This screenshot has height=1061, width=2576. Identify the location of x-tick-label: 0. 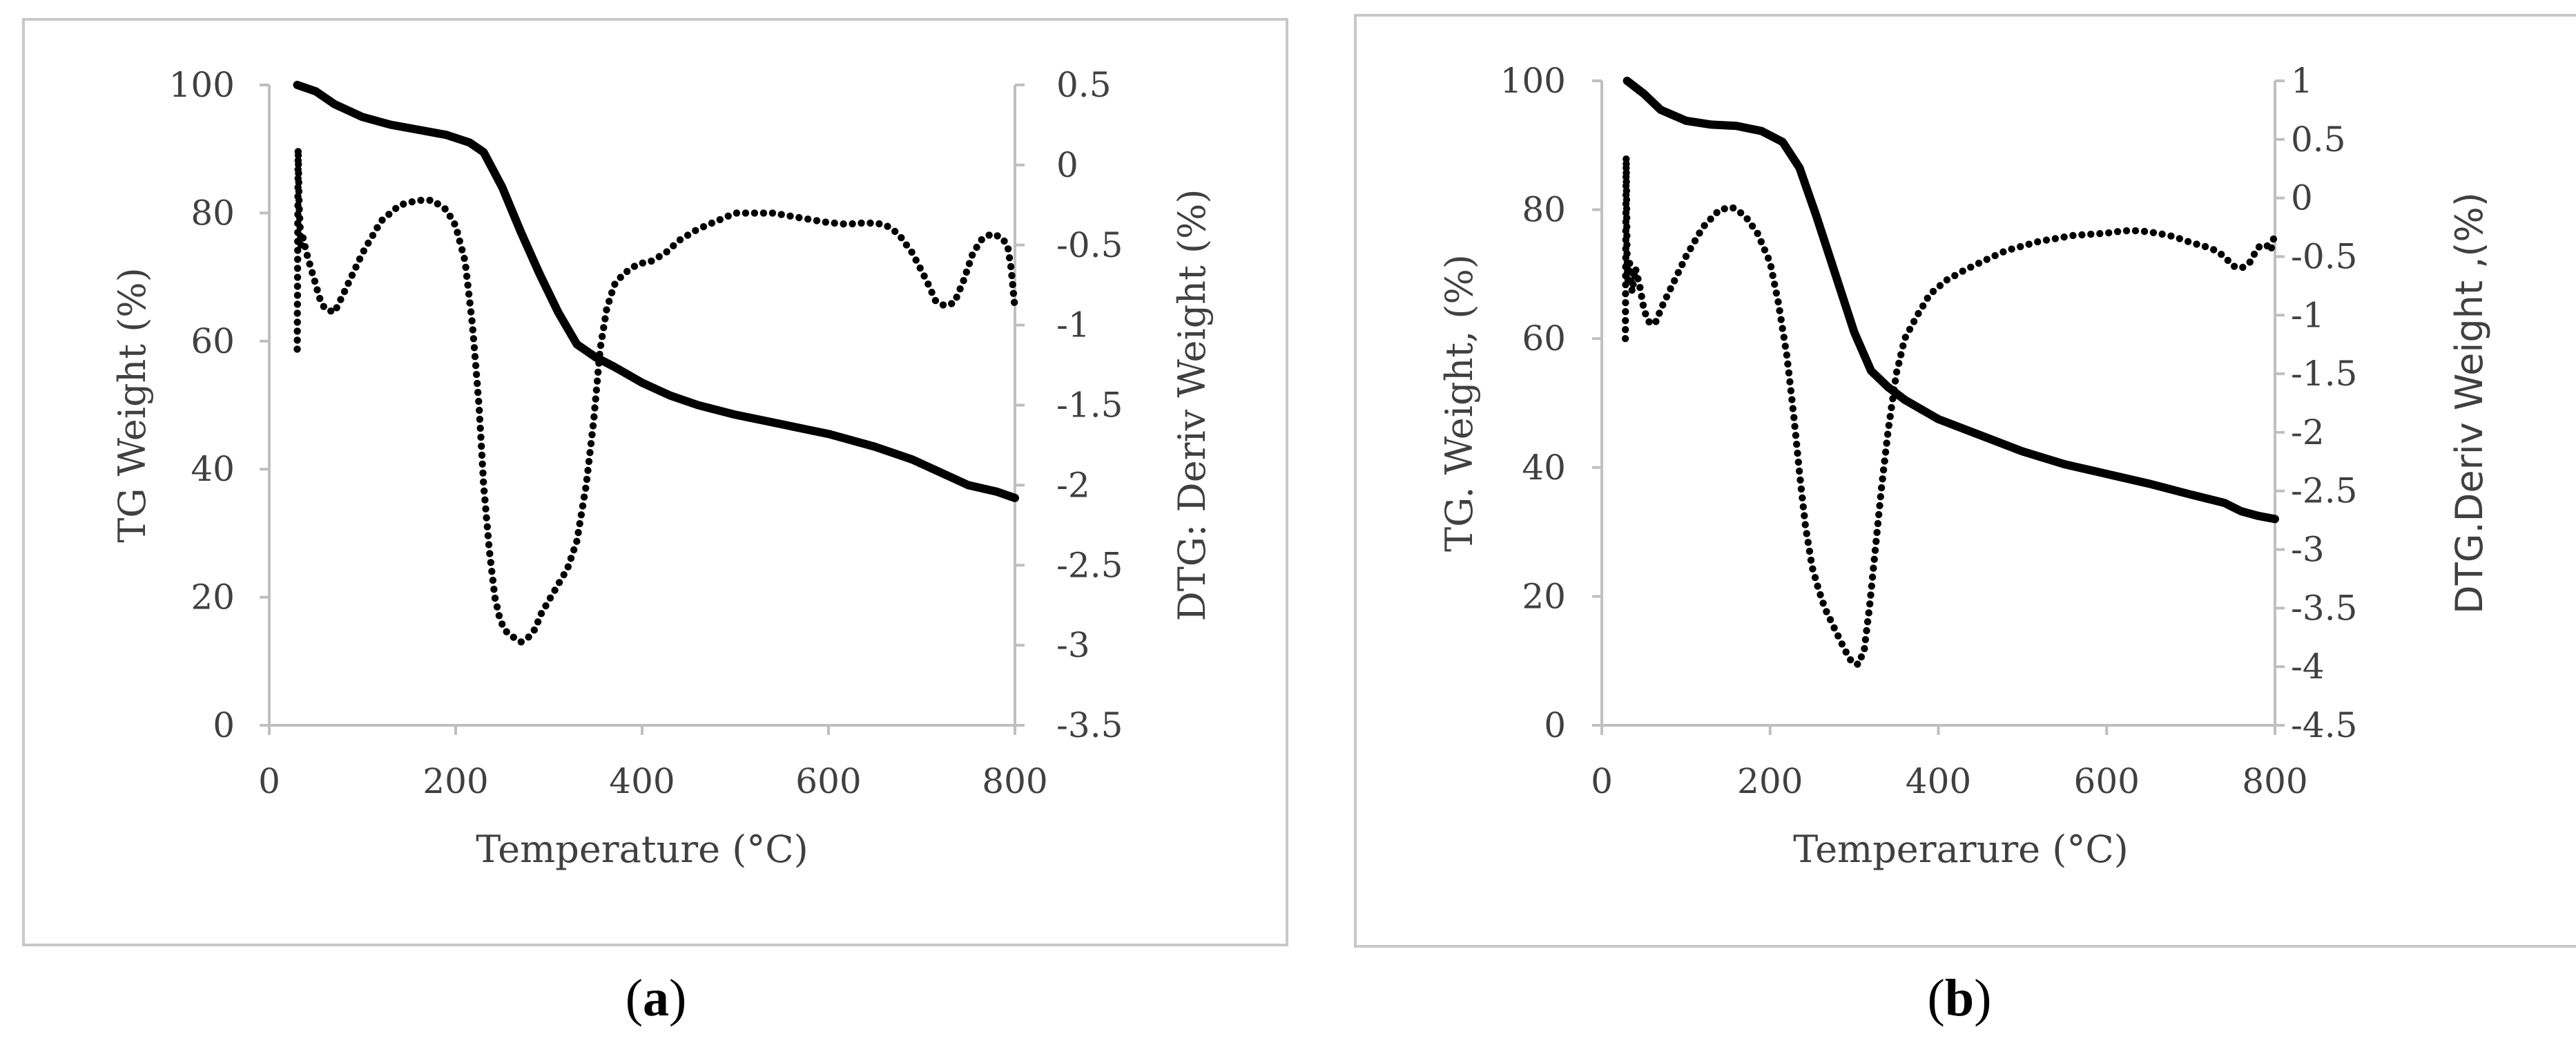
(1602, 781).